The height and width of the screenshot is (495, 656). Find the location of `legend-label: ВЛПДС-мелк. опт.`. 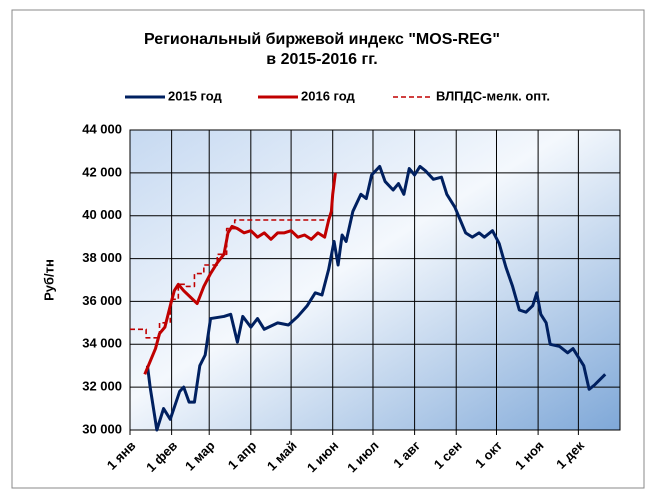

legend-label: ВЛПДС-мелк. опт. is located at coordinates (493, 95).